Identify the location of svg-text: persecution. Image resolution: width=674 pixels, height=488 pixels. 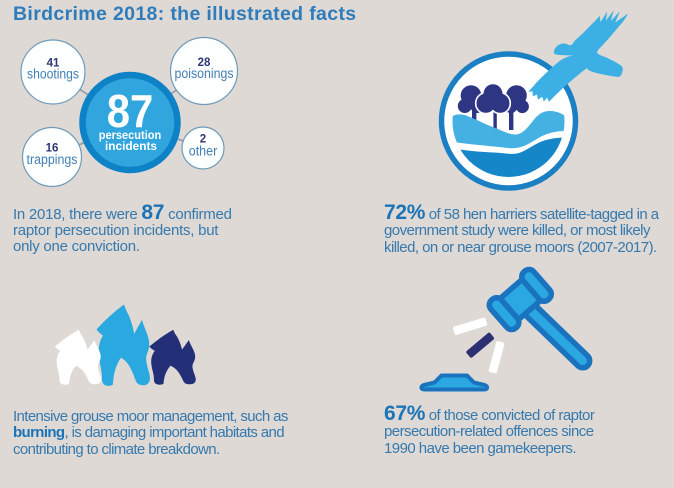
(130, 135).